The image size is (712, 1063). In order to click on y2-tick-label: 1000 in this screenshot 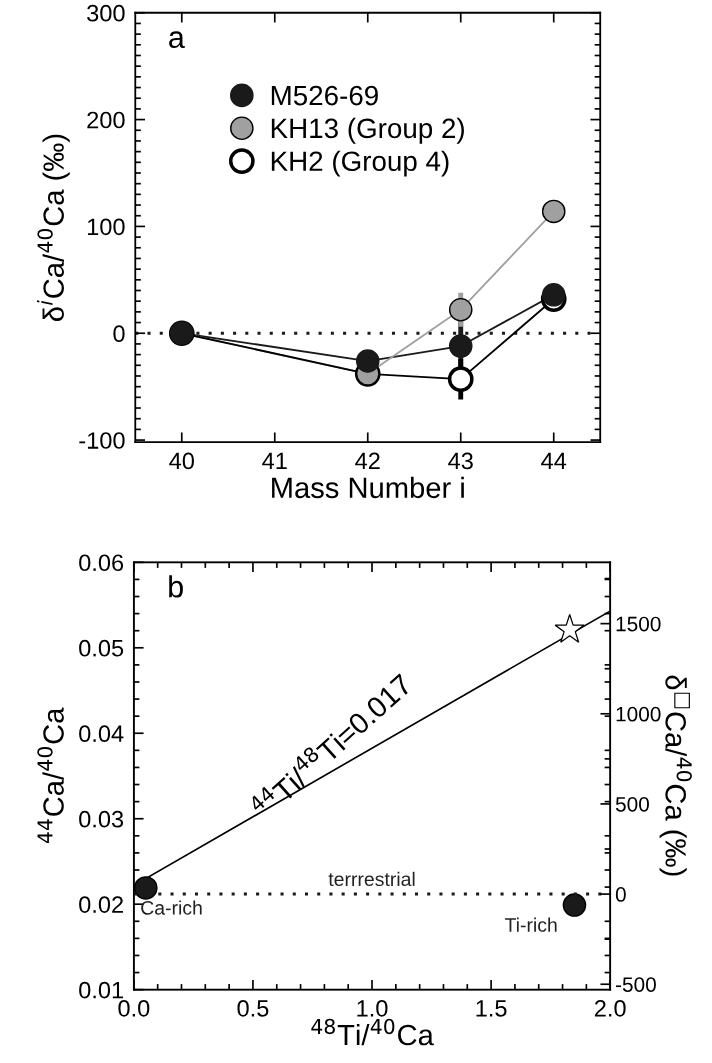, I will do `click(638, 714)`.